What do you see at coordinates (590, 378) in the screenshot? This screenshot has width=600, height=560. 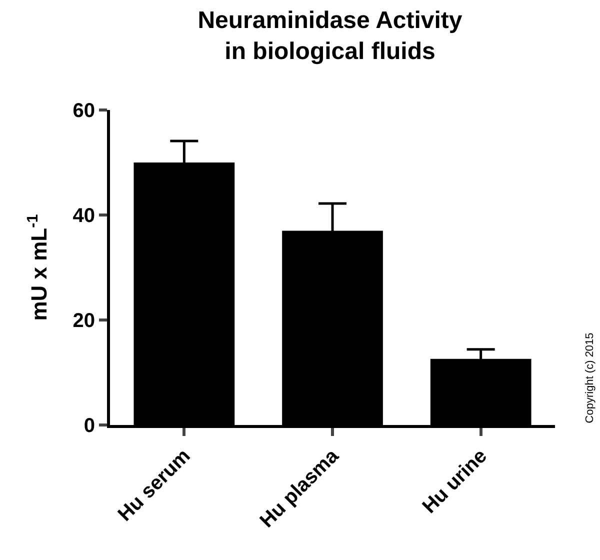 I see `text: Copyright (c) 2015` at bounding box center [590, 378].